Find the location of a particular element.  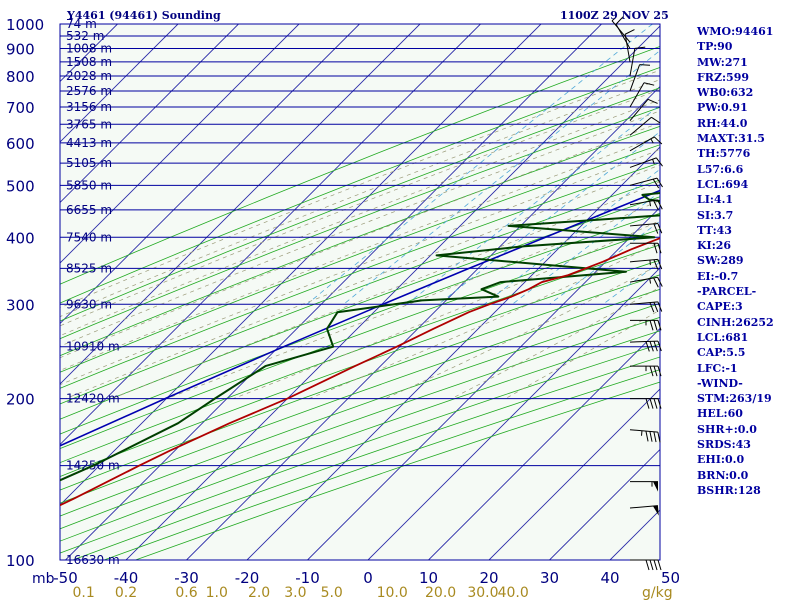

pressure-label: 100 is located at coordinates (20, 561).